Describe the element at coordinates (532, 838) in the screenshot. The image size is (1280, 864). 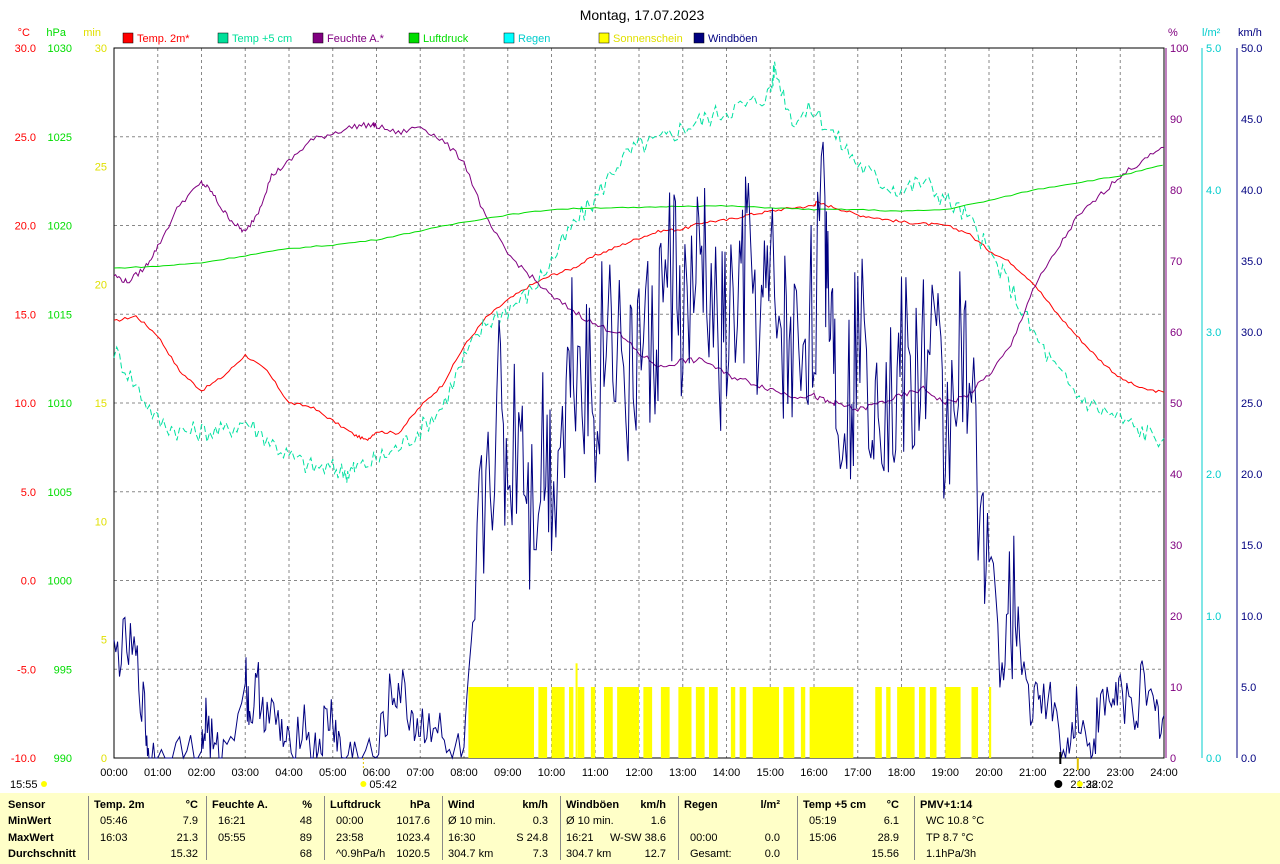
I see `stats-value: S 24.8` at that location.